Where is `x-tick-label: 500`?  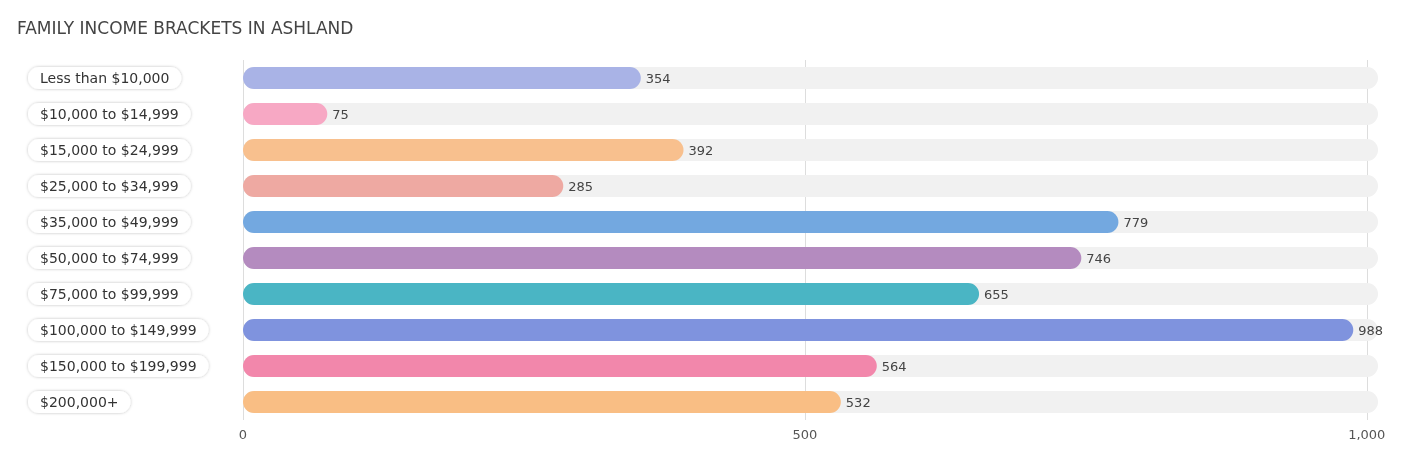 x-tick-label: 500 is located at coordinates (805, 434).